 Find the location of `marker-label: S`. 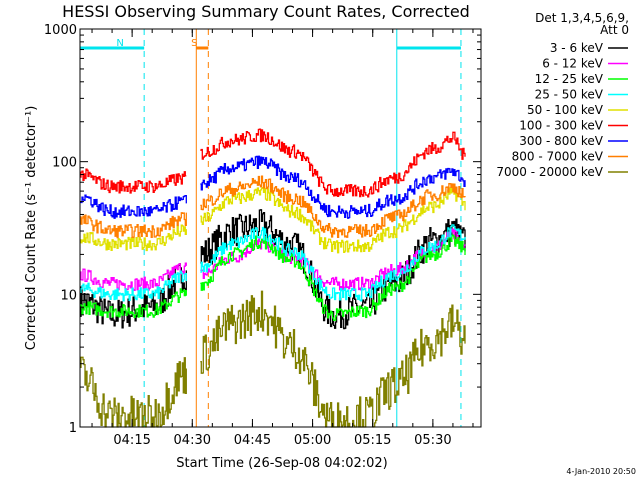

marker-label: S is located at coordinates (194, 43).